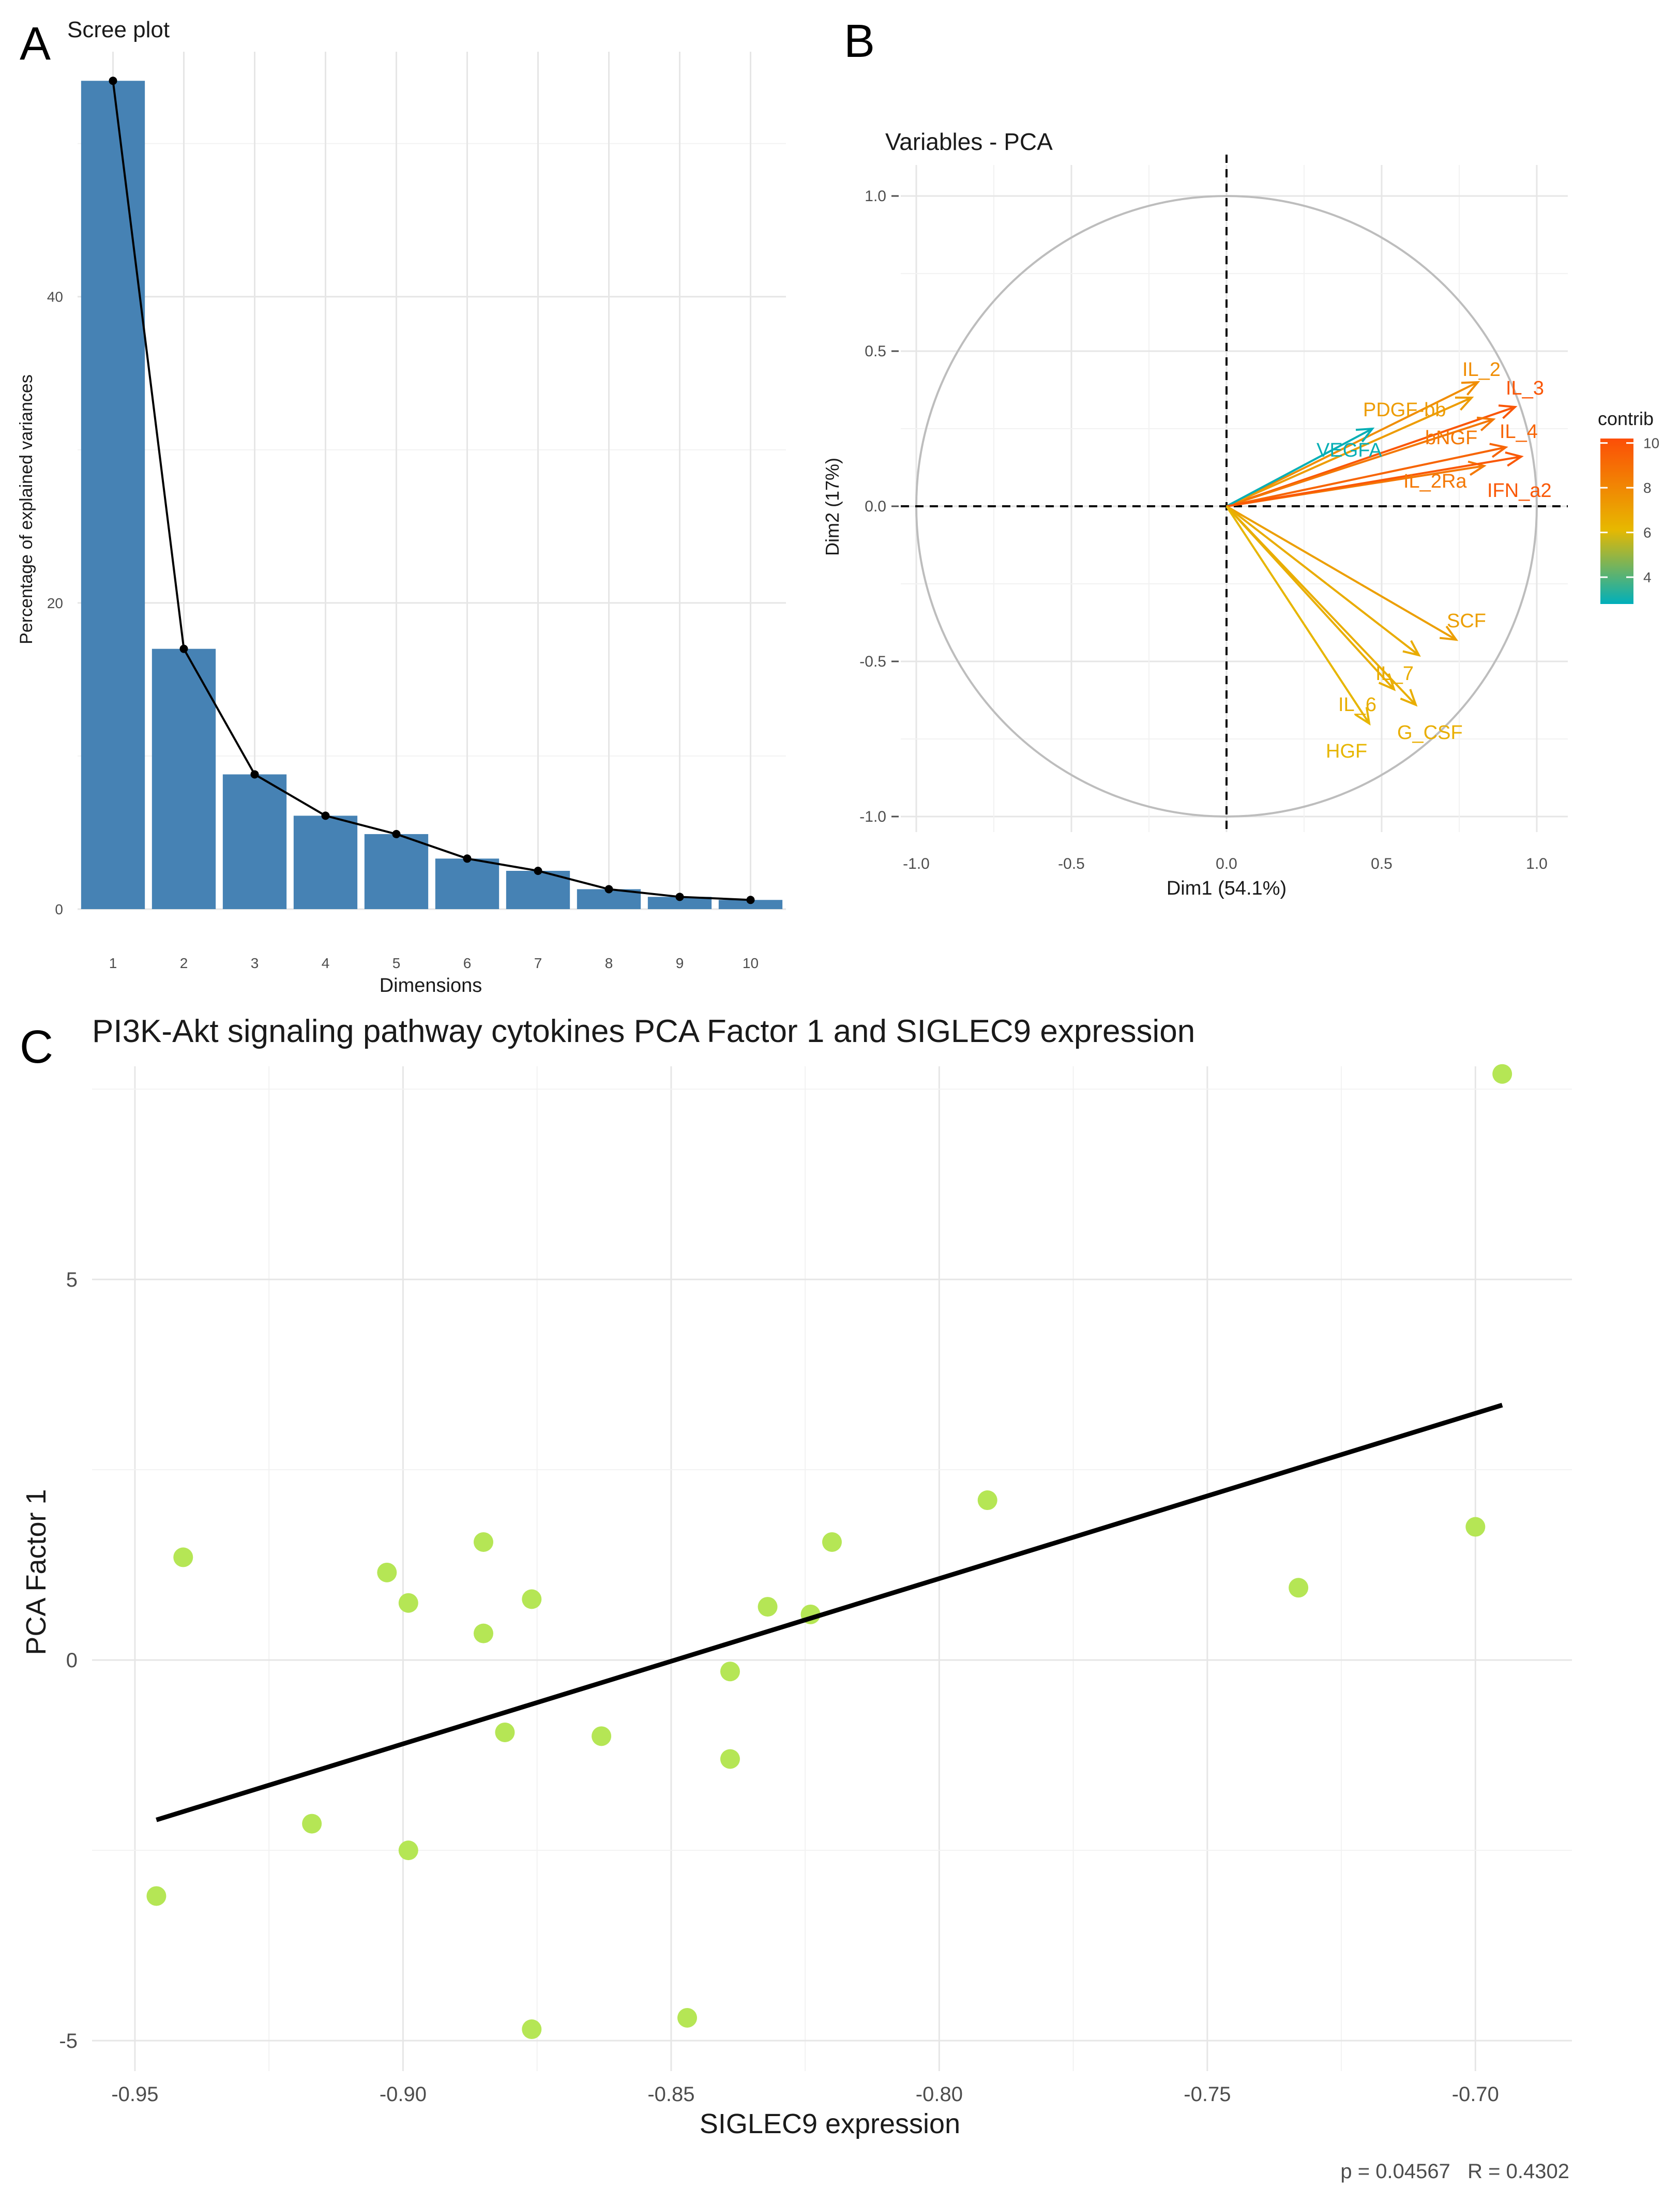 The width and height of the screenshot is (1680, 2189). What do you see at coordinates (1409, 698) in the screenshot?
I see `arrowhead-g_csf` at bounding box center [1409, 698].